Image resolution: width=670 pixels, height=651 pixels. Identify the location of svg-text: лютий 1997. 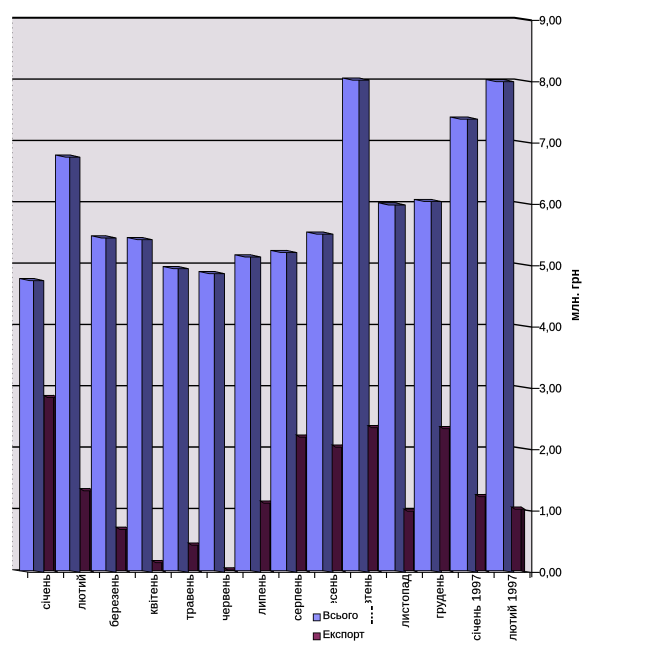
(513, 607).